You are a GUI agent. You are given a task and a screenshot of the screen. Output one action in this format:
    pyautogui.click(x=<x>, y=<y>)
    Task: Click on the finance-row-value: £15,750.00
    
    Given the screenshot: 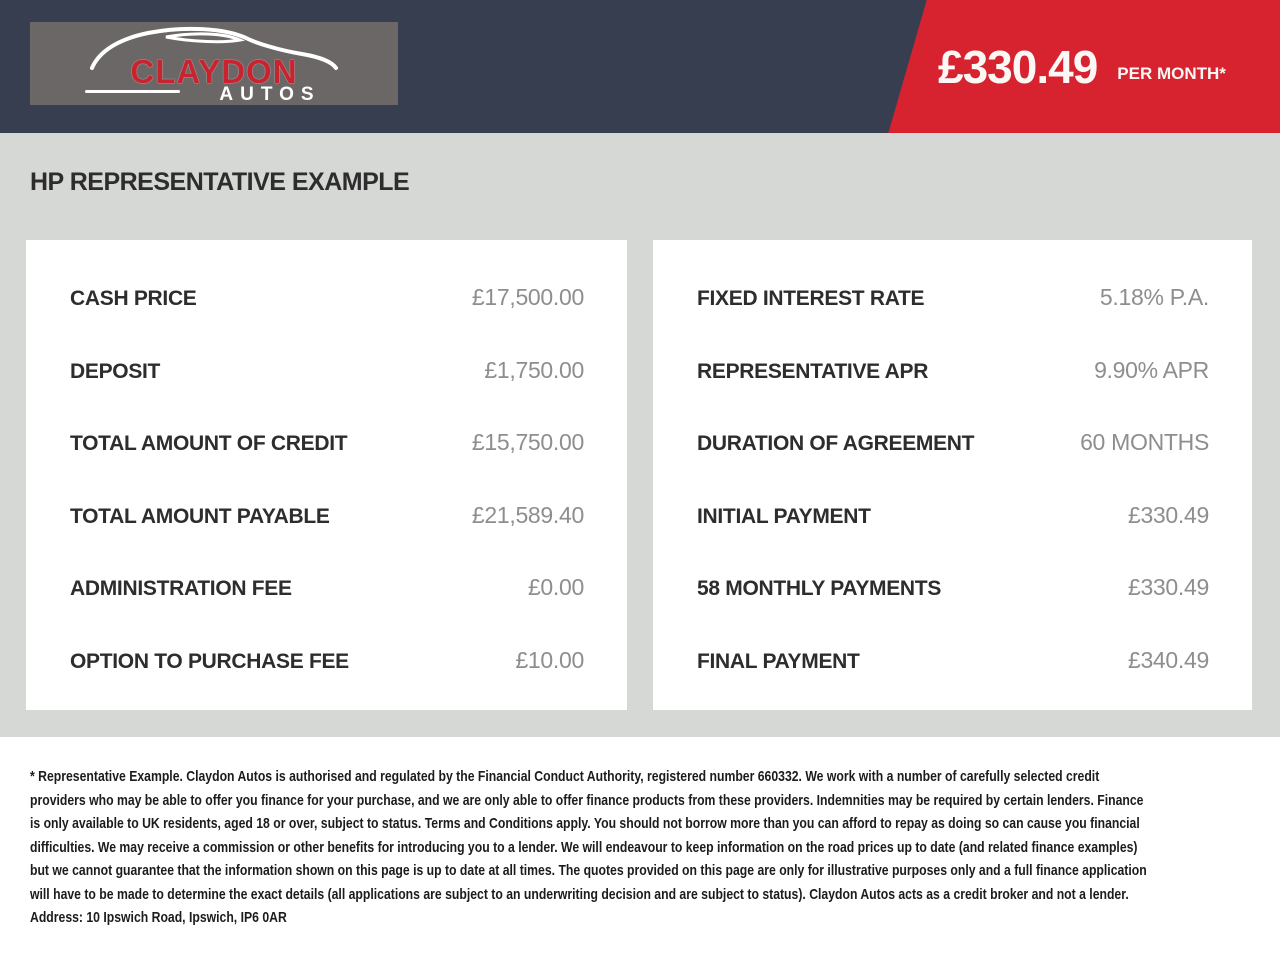 What is the action you would take?
    pyautogui.click(x=527, y=442)
    